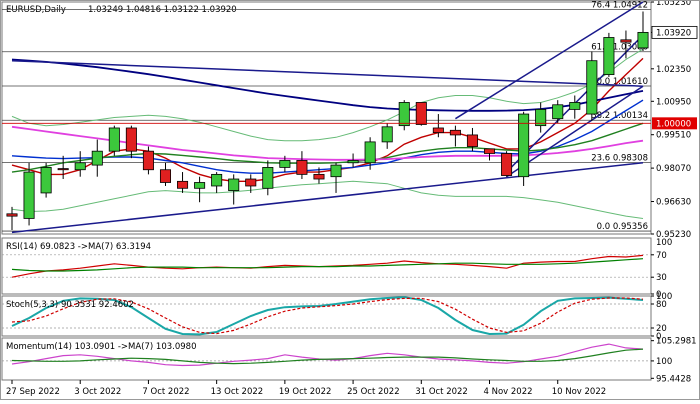  What do you see at coordinates (327, 356) in the screenshot?
I see `momentum-series-line` at bounding box center [327, 356].